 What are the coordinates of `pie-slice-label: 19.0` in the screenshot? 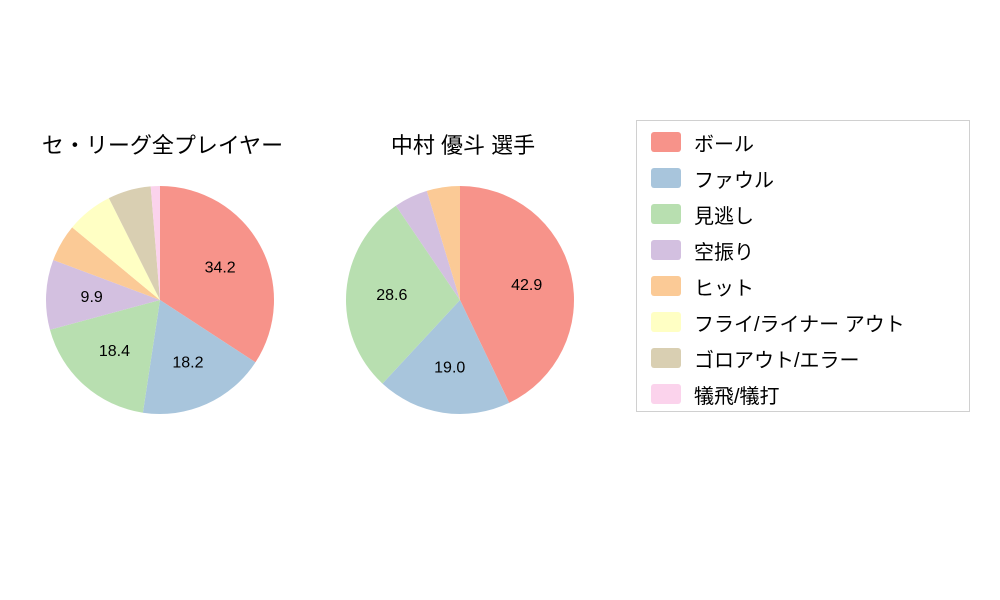 It's located at (449, 368).